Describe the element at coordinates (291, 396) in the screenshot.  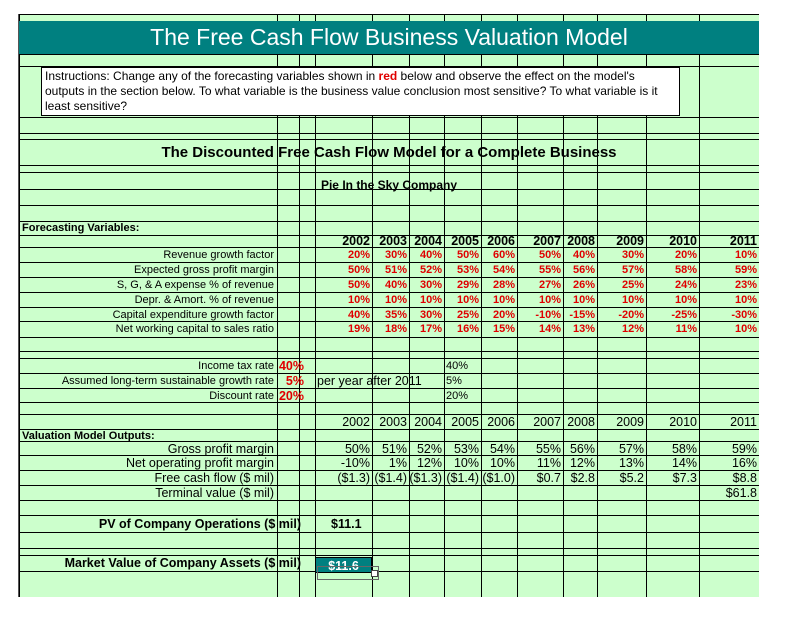
I see `rate-input-value: 20%` at that location.